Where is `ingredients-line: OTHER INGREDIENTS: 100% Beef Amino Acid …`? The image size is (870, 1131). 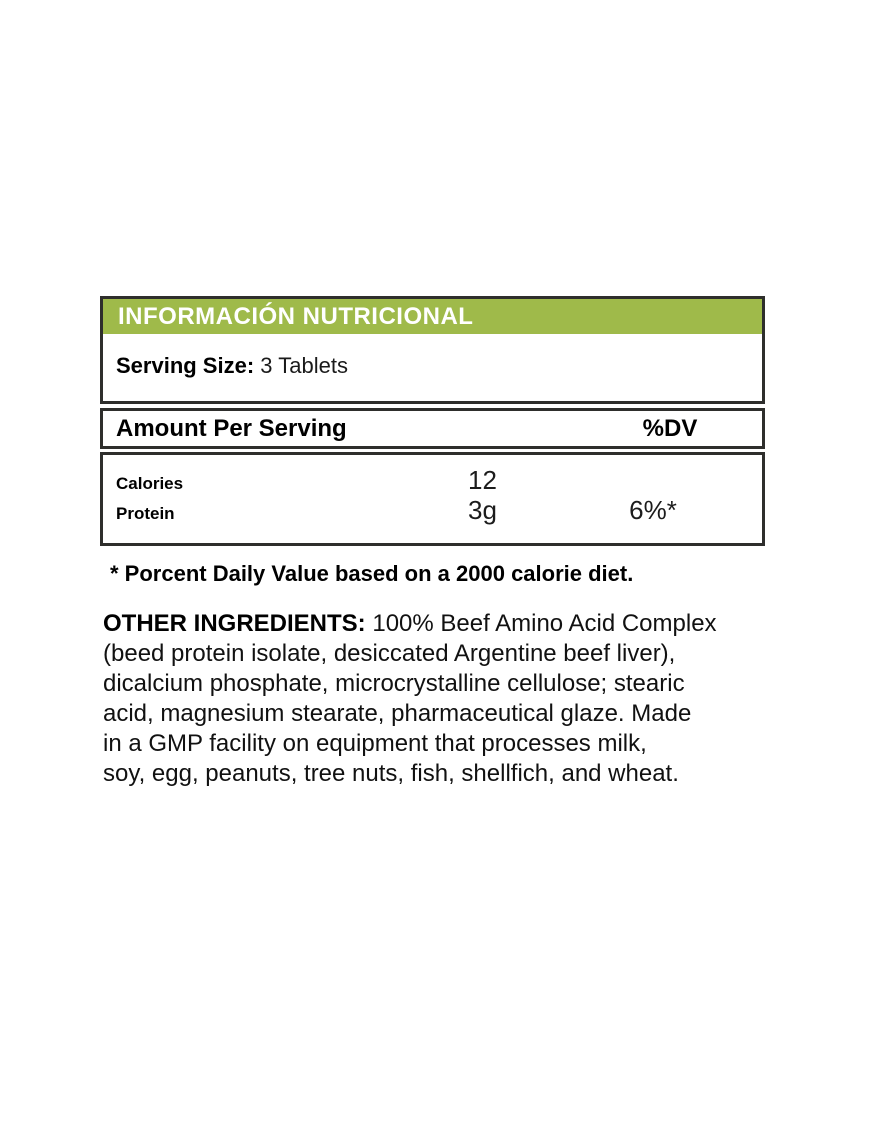 ingredients-line: OTHER INGREDIENTS: 100% Beef Amino Acid … is located at coordinates (433, 624).